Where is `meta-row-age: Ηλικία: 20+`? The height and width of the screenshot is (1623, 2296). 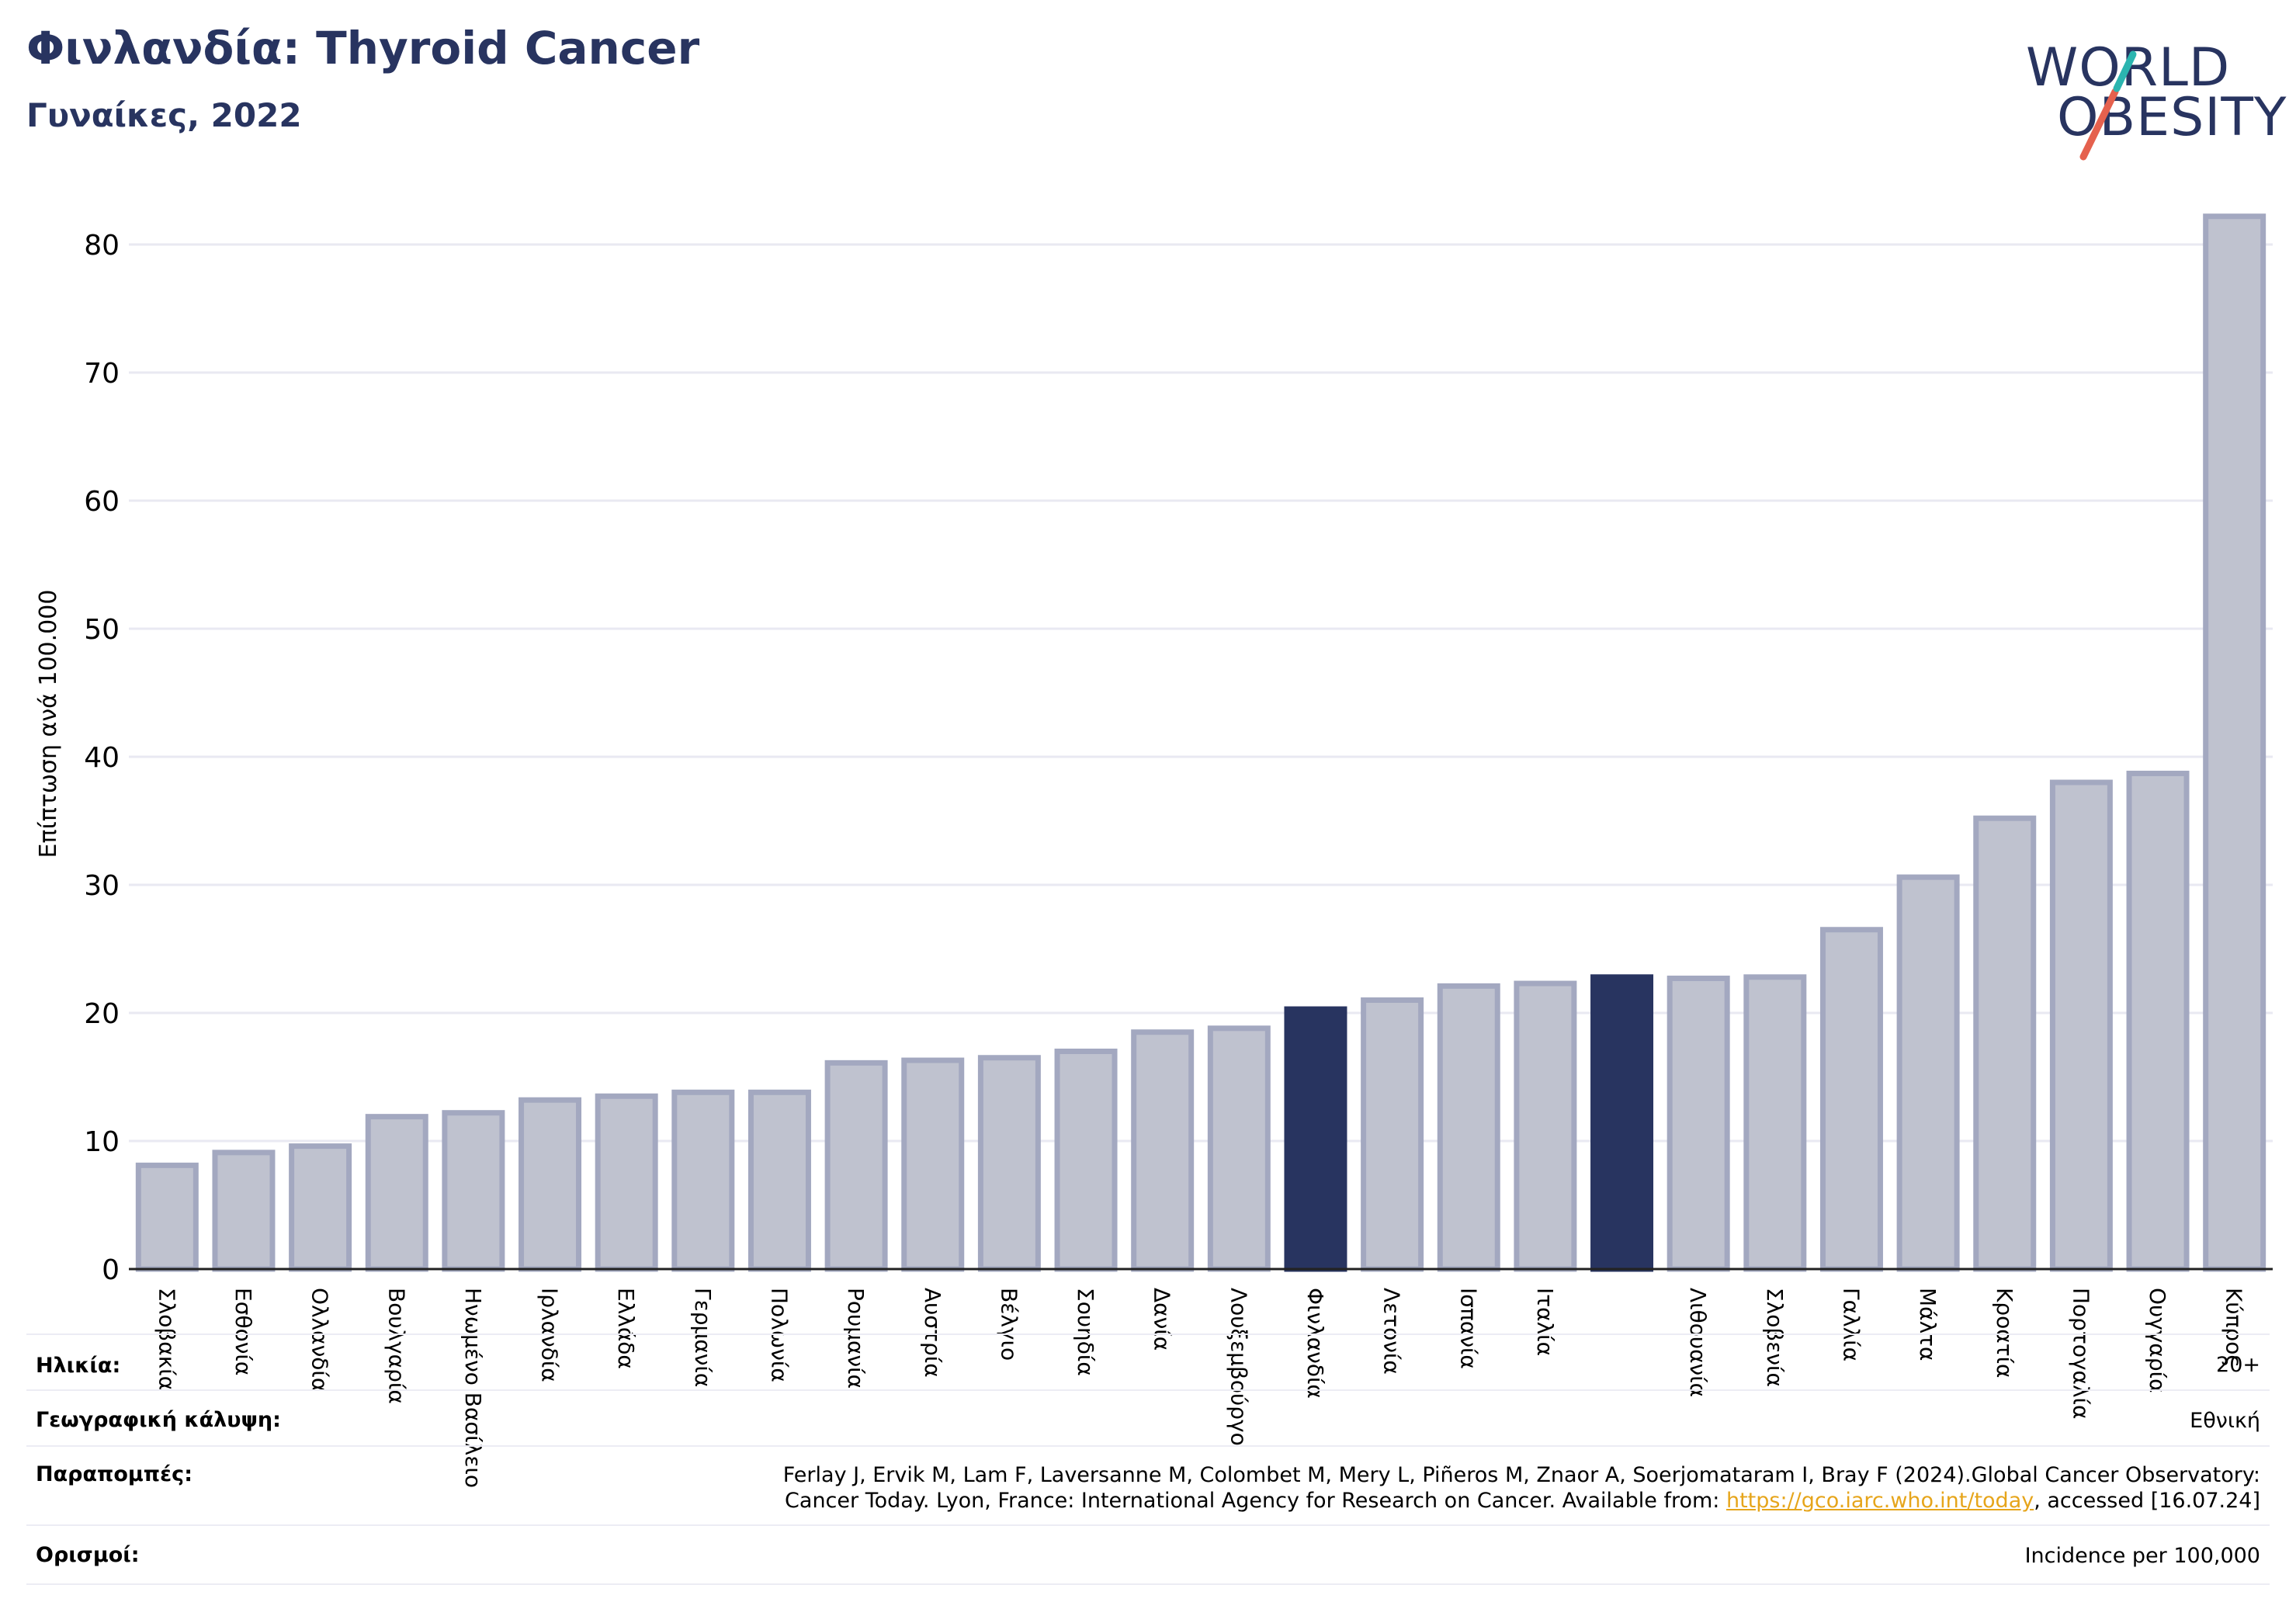 meta-row-age: Ηλικία: 20+ is located at coordinates (1148, 1361).